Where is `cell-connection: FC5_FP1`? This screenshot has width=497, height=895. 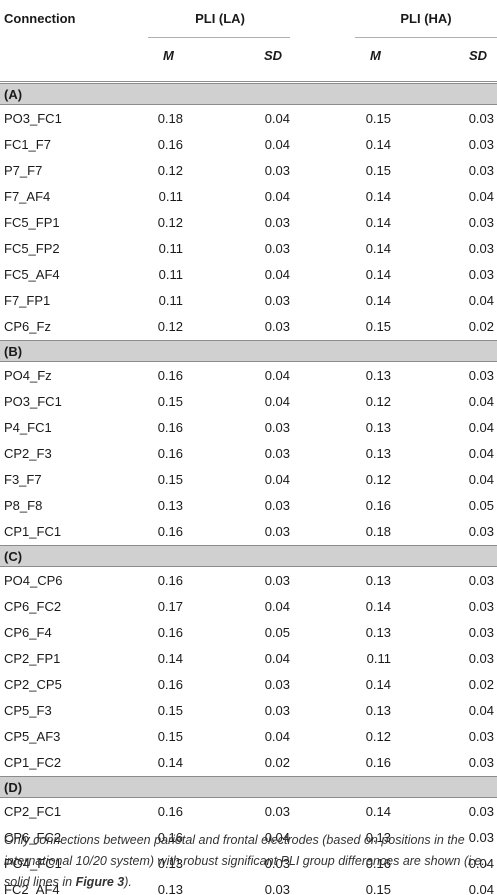
cell-connection: FC5_FP1 is located at coordinates (32, 222).